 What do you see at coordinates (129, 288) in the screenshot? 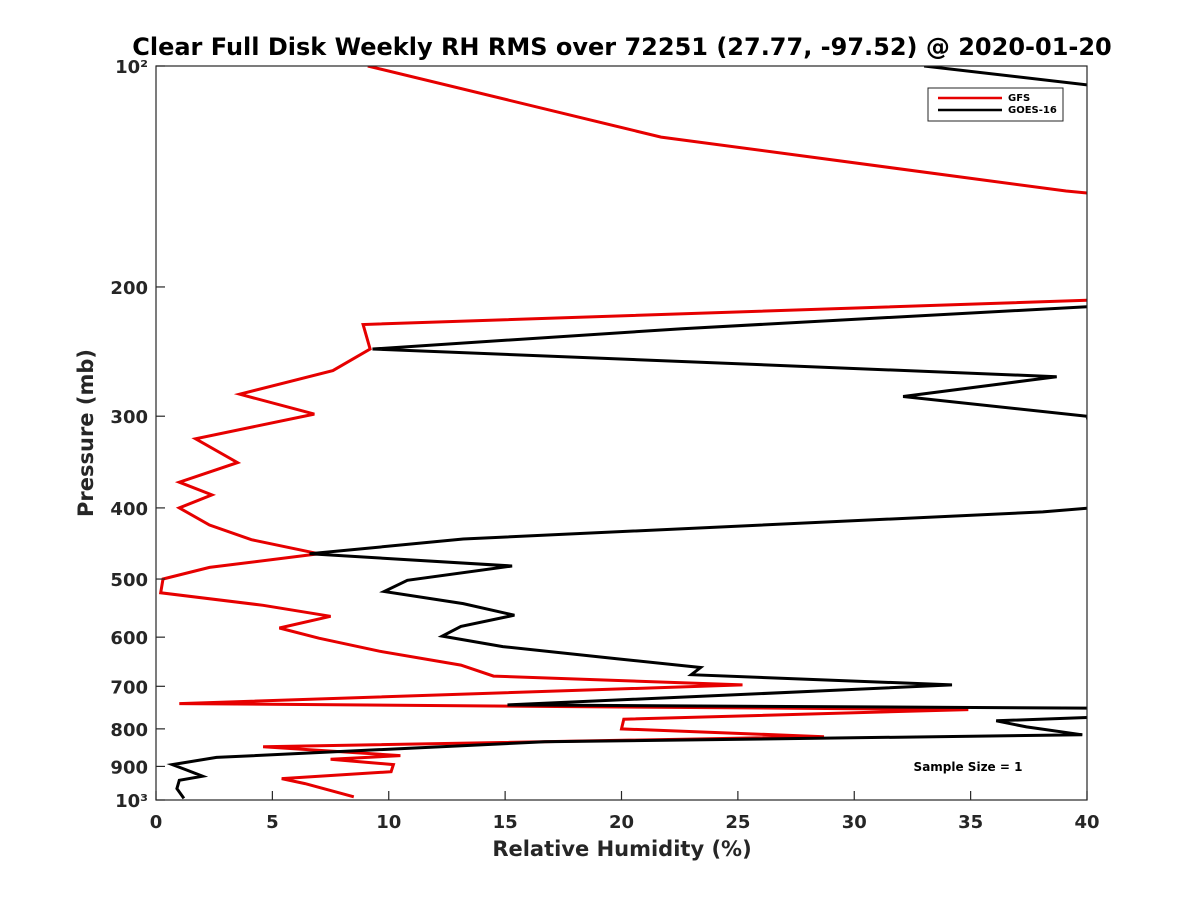
I see `y-tick-label: 200` at bounding box center [129, 288].